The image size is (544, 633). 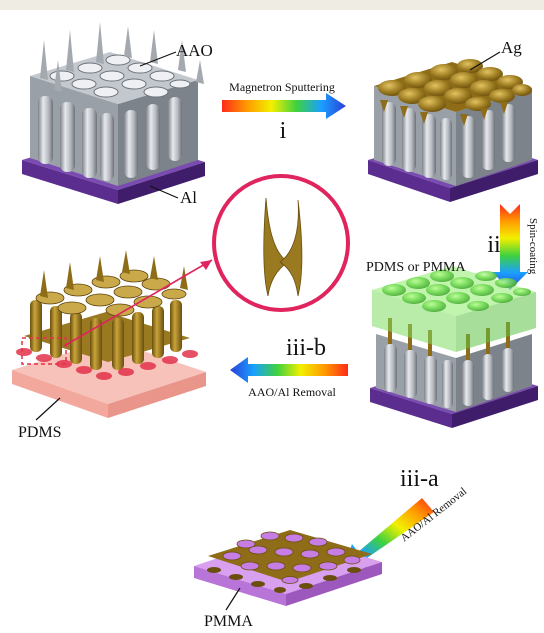 What do you see at coordinates (70, 182) in the screenshot?
I see `al-substrate-left` at bounding box center [70, 182].